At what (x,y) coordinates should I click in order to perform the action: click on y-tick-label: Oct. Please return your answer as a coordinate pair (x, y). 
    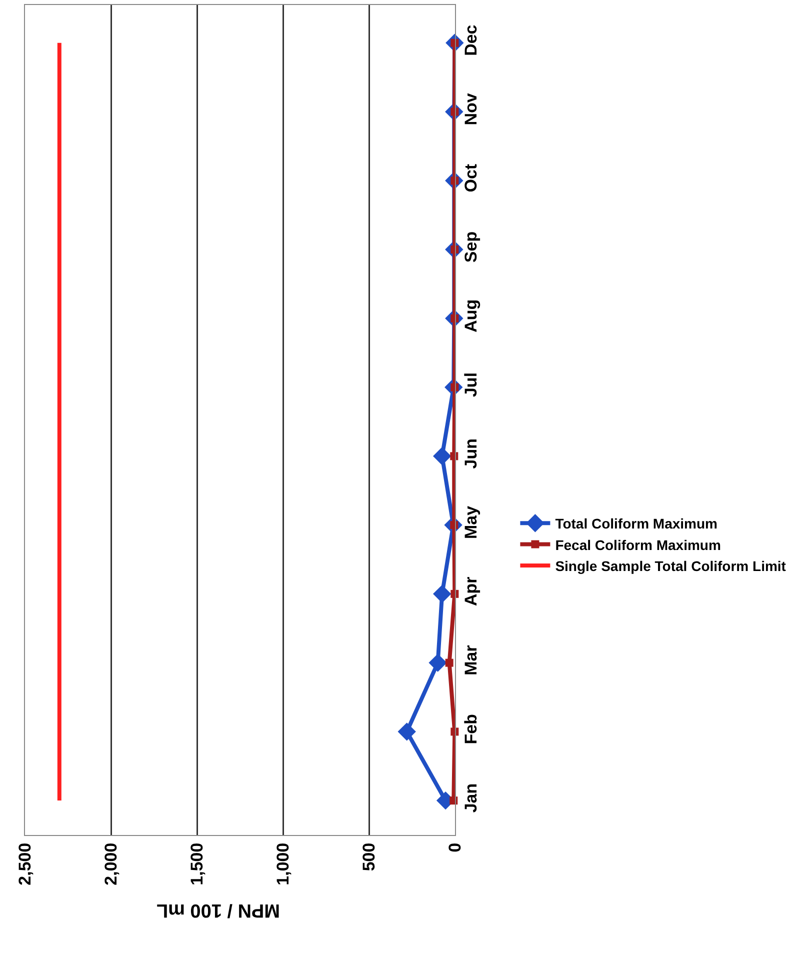
    Looking at the image, I should click on (470, 178).